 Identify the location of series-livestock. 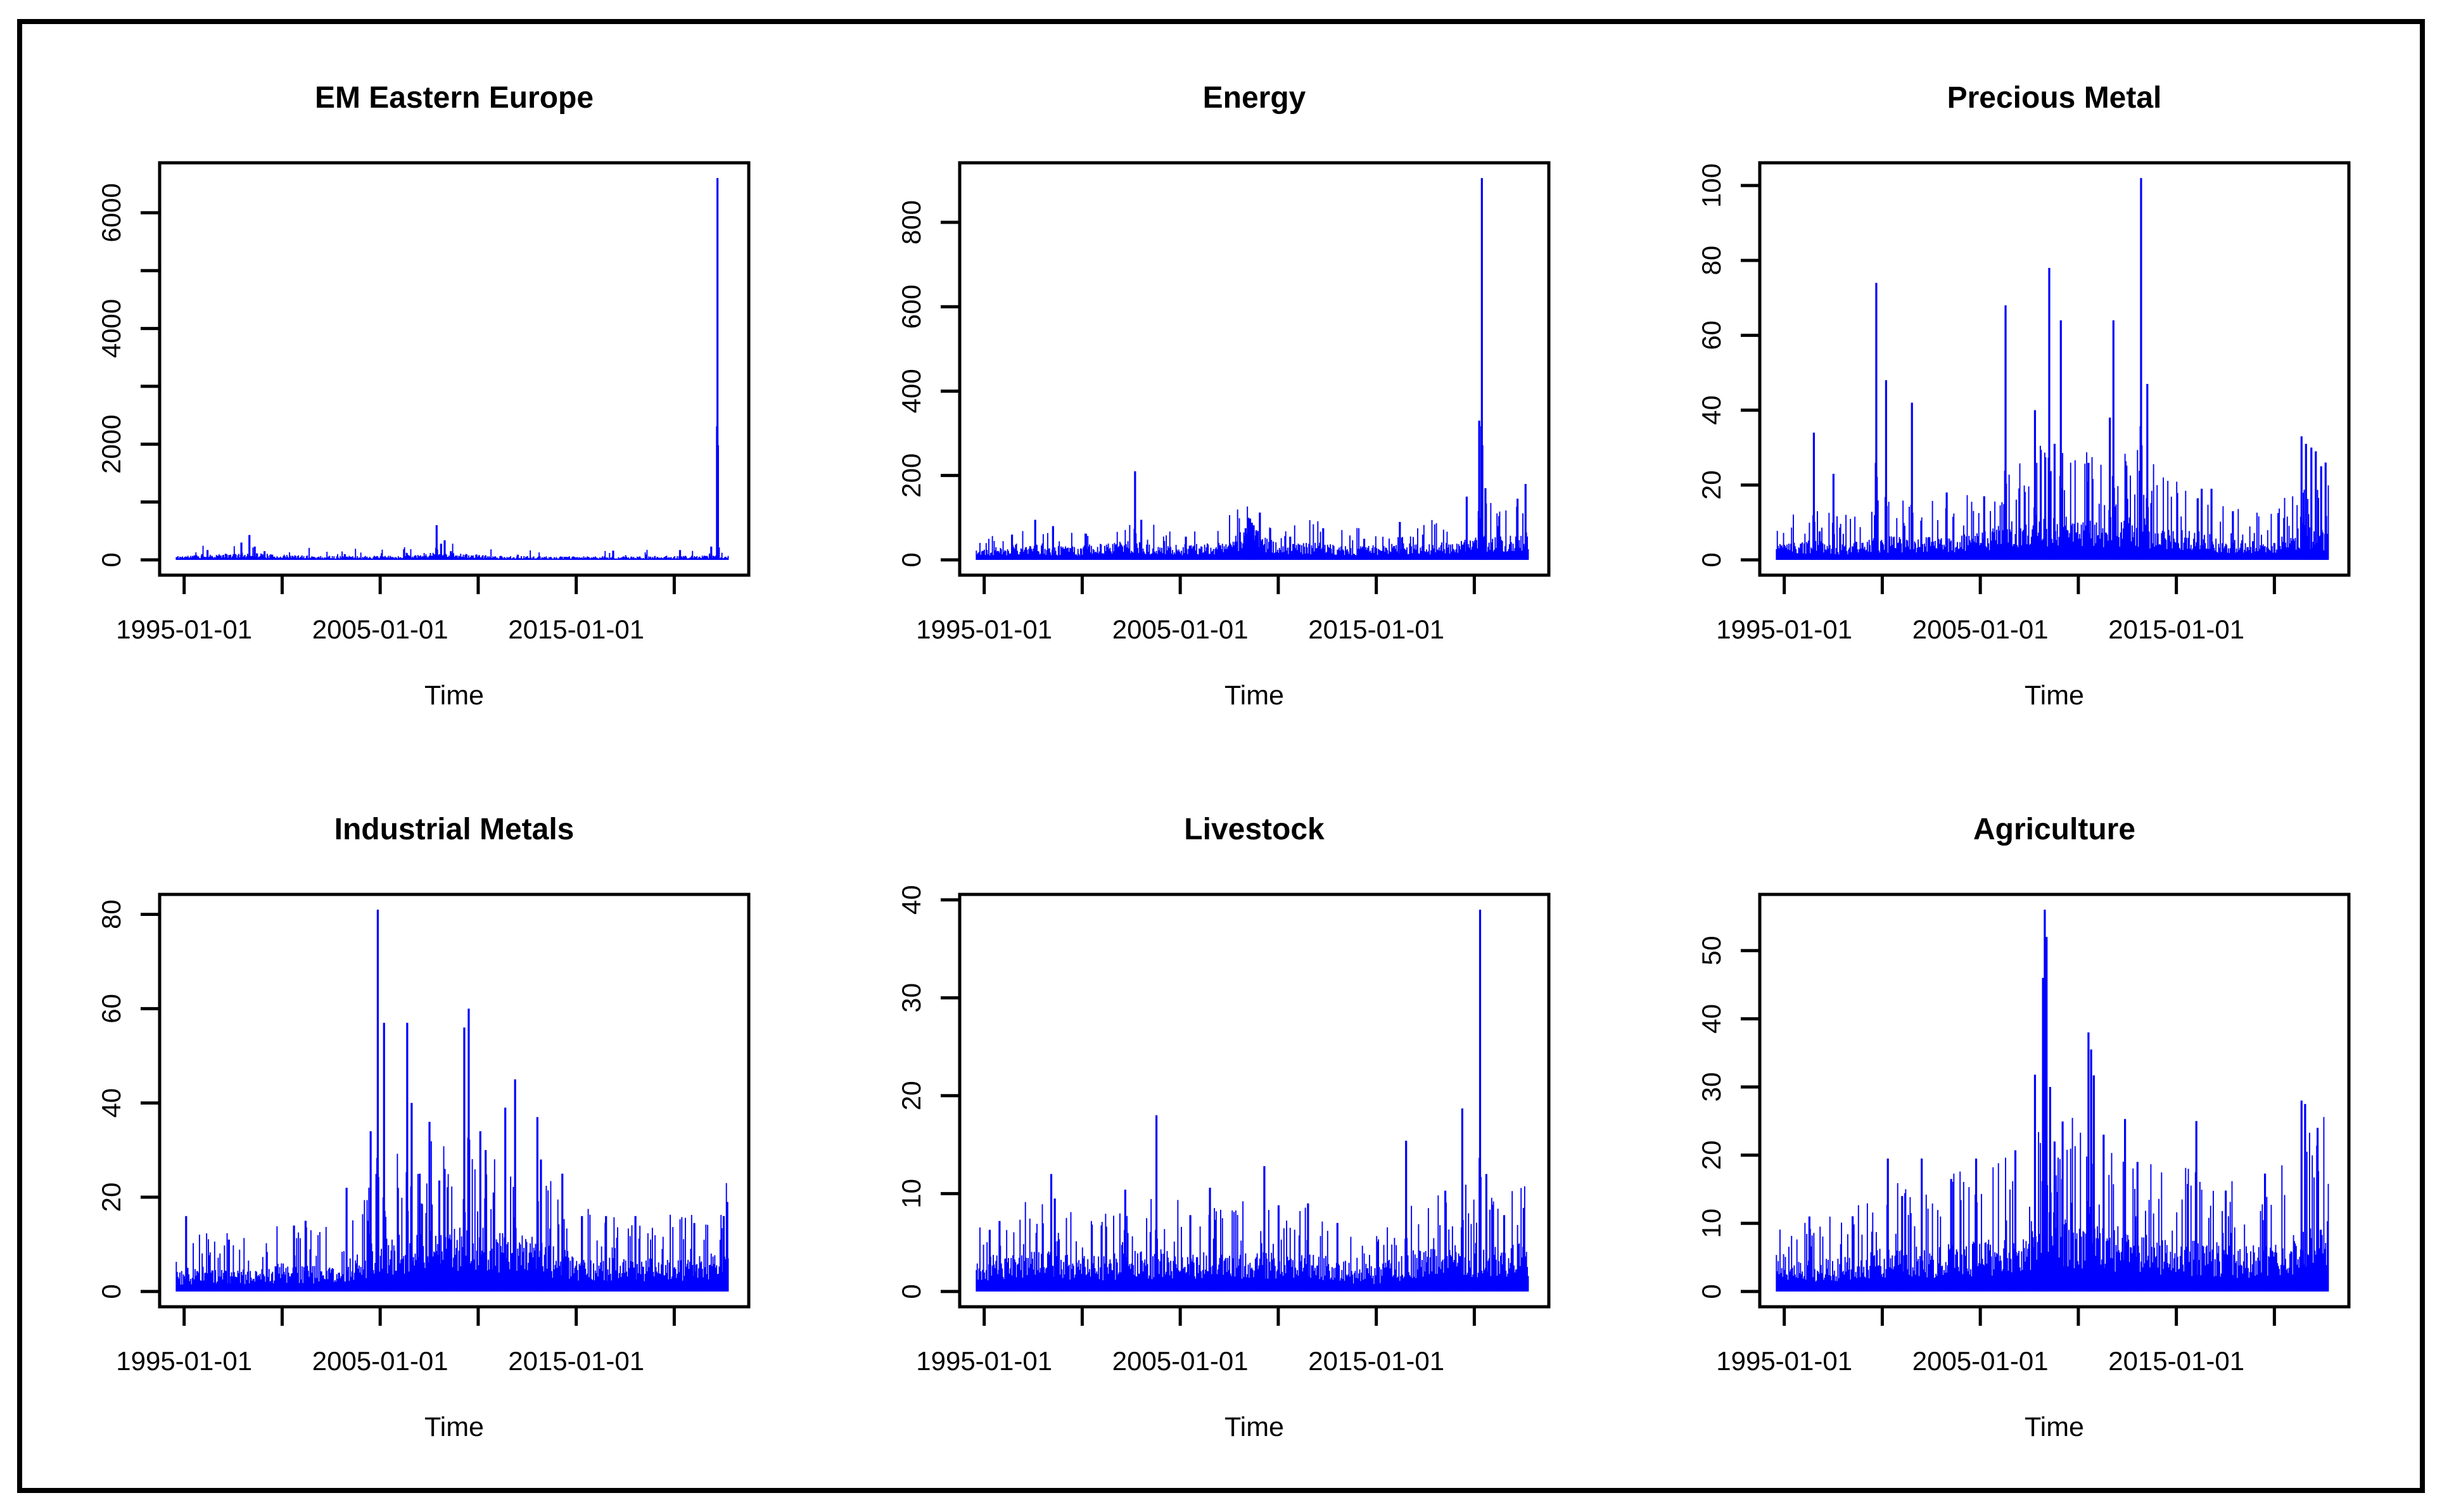
(1252, 1101).